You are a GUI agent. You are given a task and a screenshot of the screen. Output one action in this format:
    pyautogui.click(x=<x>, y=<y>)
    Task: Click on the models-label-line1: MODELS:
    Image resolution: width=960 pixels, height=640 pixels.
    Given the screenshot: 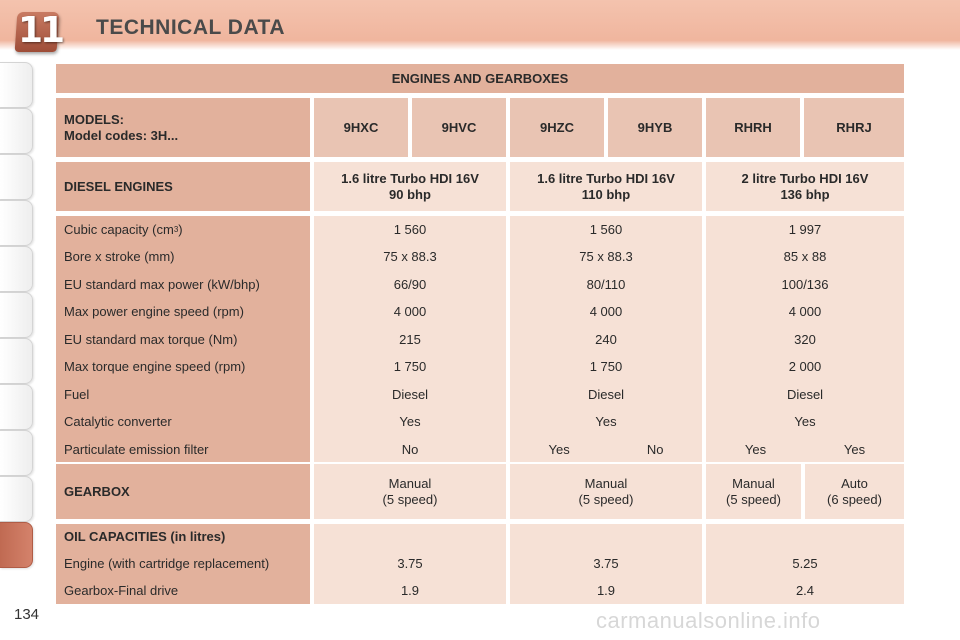 What is the action you would take?
    pyautogui.click(x=94, y=119)
    